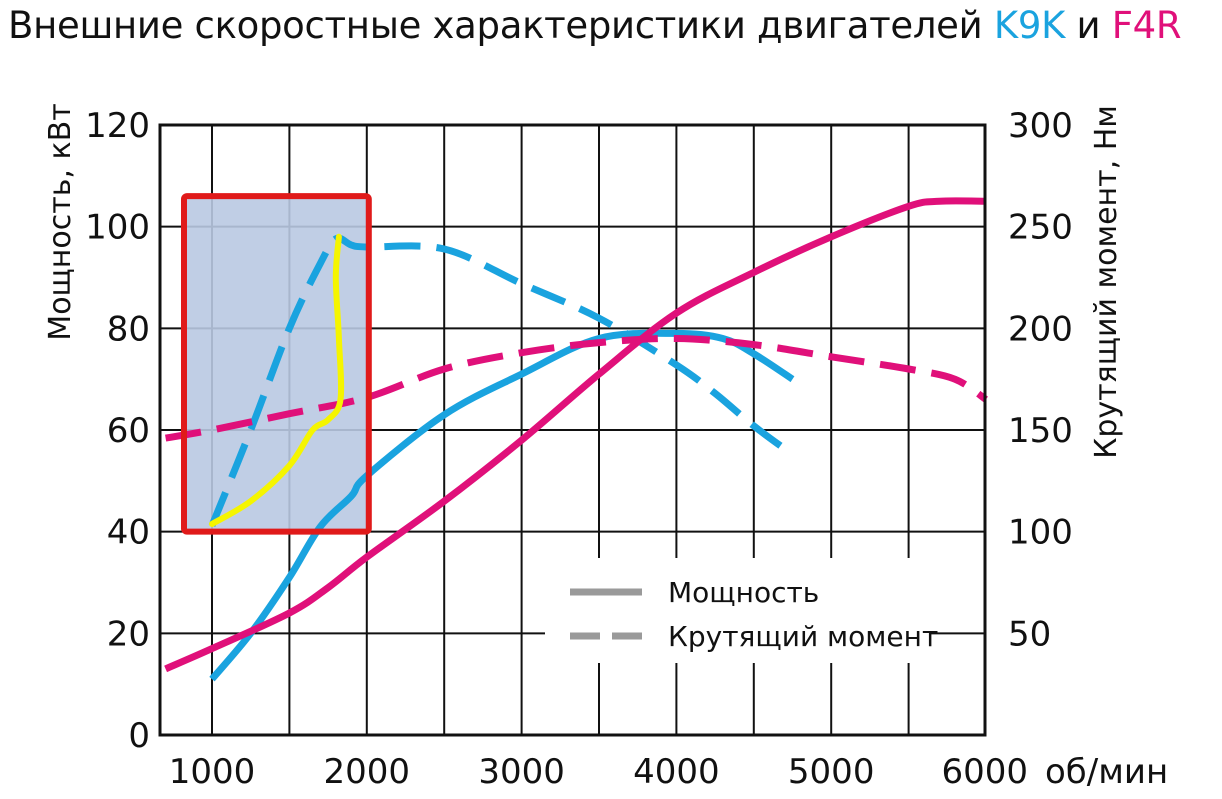 This screenshot has height=799, width=1222. What do you see at coordinates (1040, 329) in the screenshot?
I see `y-right-tick-label-200: 200` at bounding box center [1040, 329].